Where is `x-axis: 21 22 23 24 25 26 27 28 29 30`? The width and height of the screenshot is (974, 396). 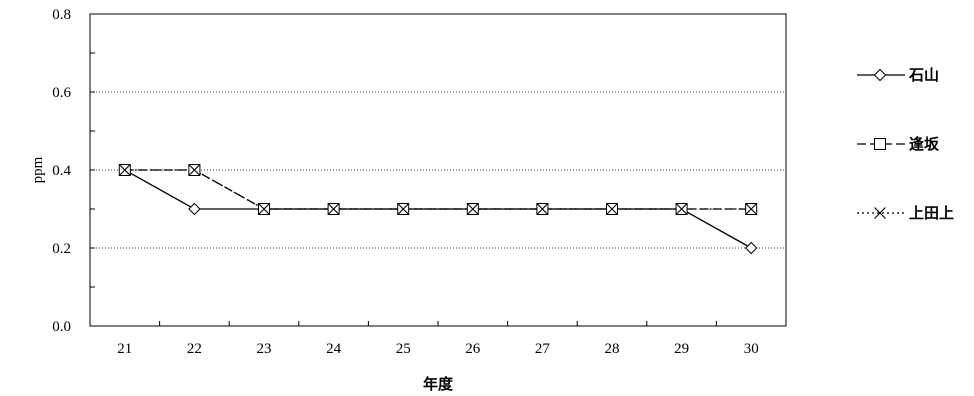
x-axis: 21 22 23 24 25 26 27 28 29 30 is located at coordinates (438, 339).